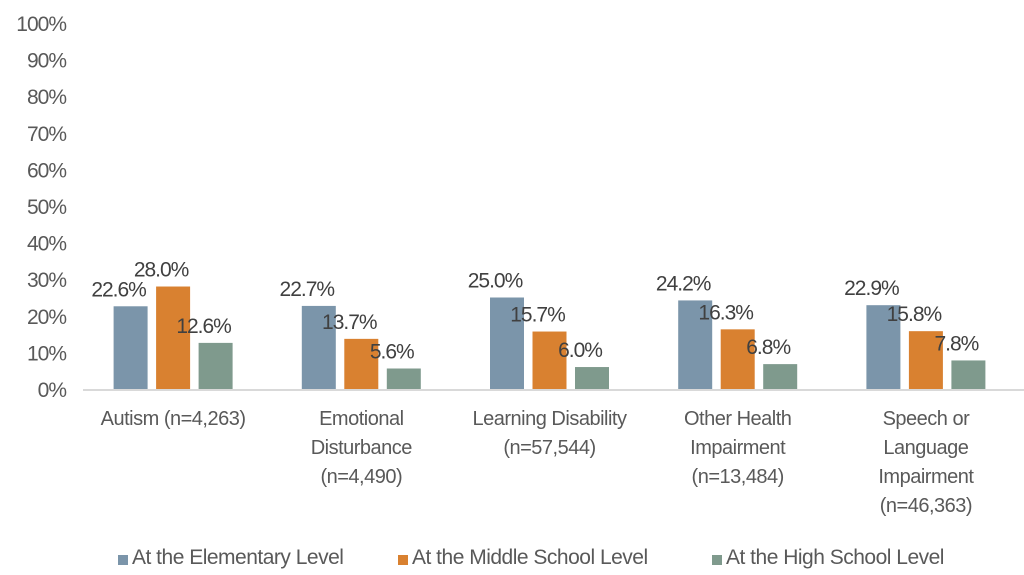  Describe the element at coordinates (495, 281) in the screenshot. I see `data-label: 25.0%` at that location.